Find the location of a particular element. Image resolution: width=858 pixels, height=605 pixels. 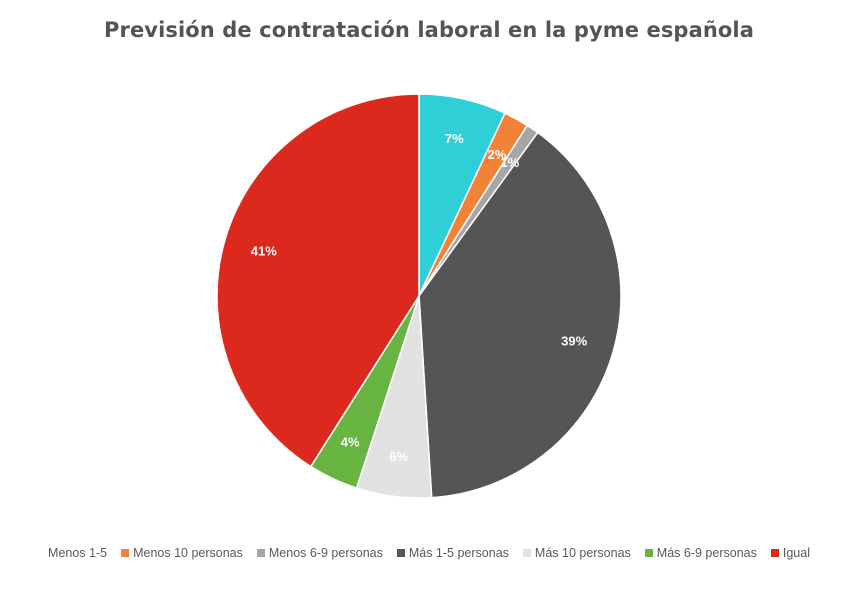

legend-label-1: Menos 1-5 is located at coordinates (78, 553).